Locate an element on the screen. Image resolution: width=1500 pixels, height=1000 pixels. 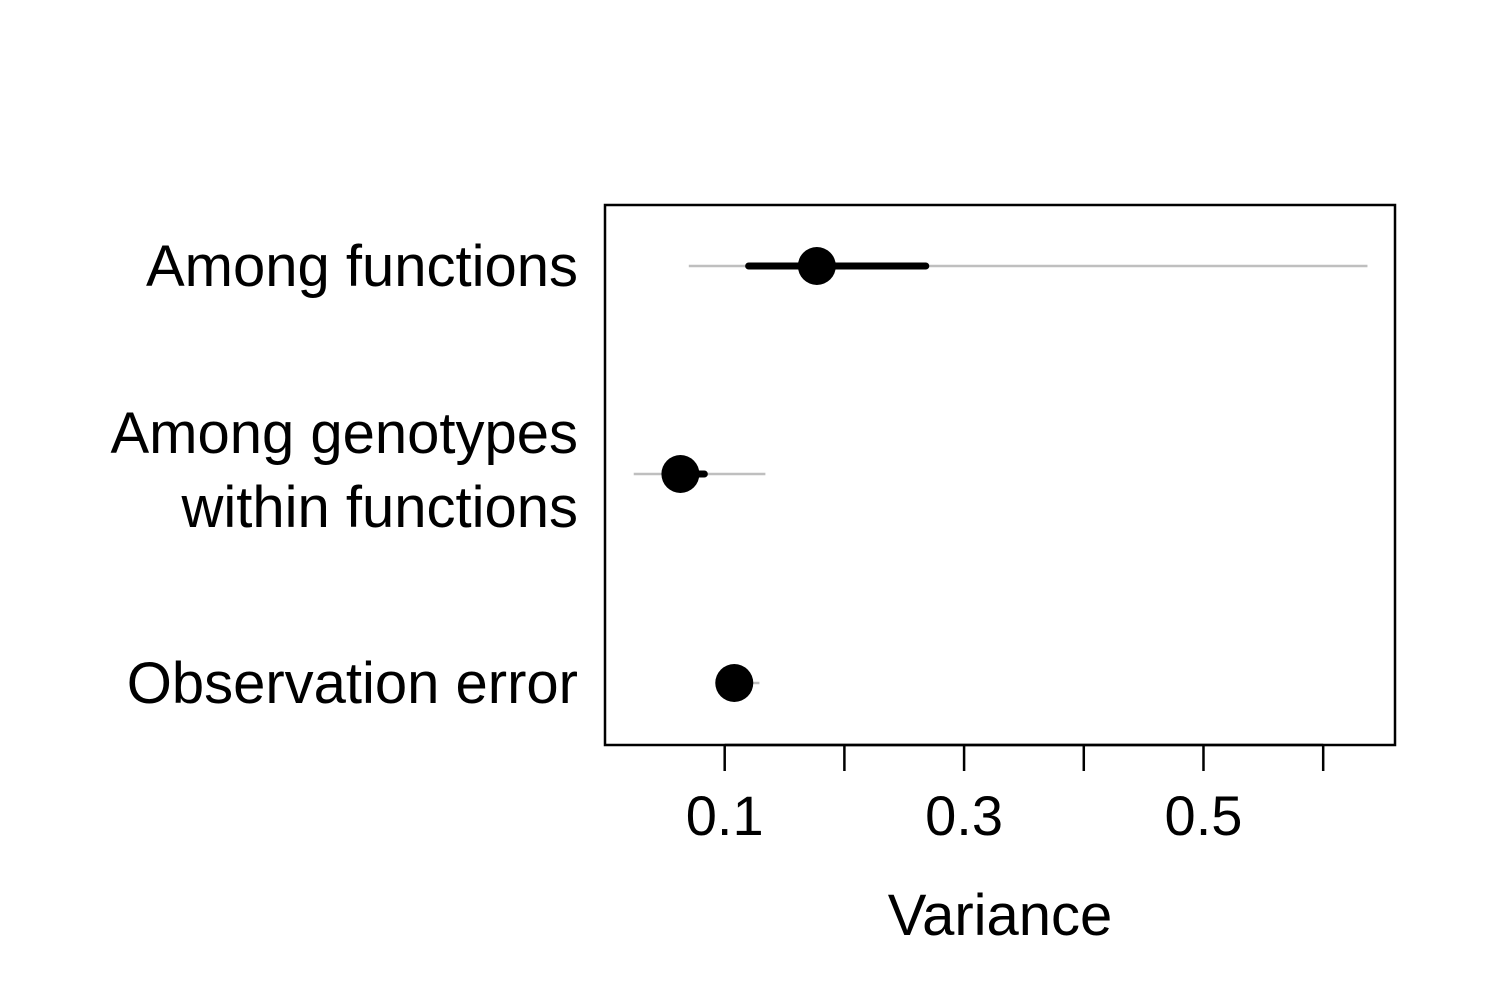
category-label: within functions is located at coordinates (379, 507).